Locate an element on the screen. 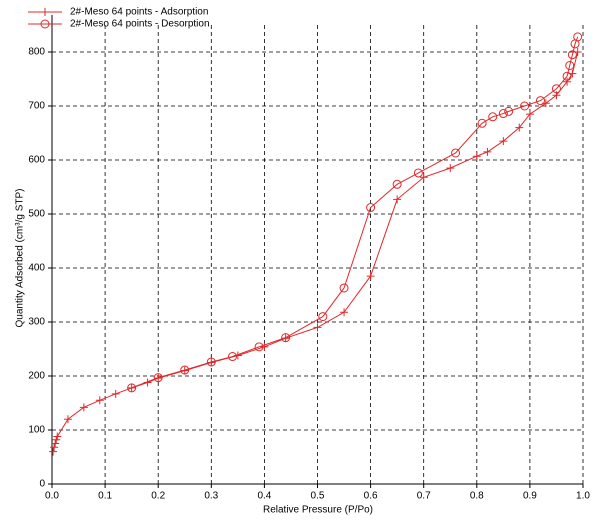  x-tick-label: 0.5 is located at coordinates (318, 496).